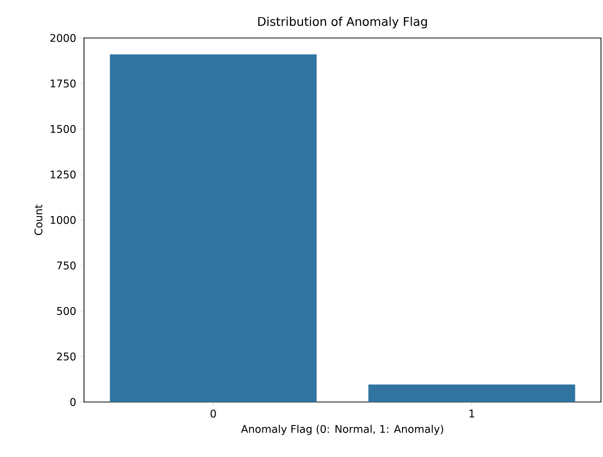 Image resolution: width=603 pixels, height=457 pixels. What do you see at coordinates (73, 402) in the screenshot?
I see `y-tick-label: 0` at bounding box center [73, 402].